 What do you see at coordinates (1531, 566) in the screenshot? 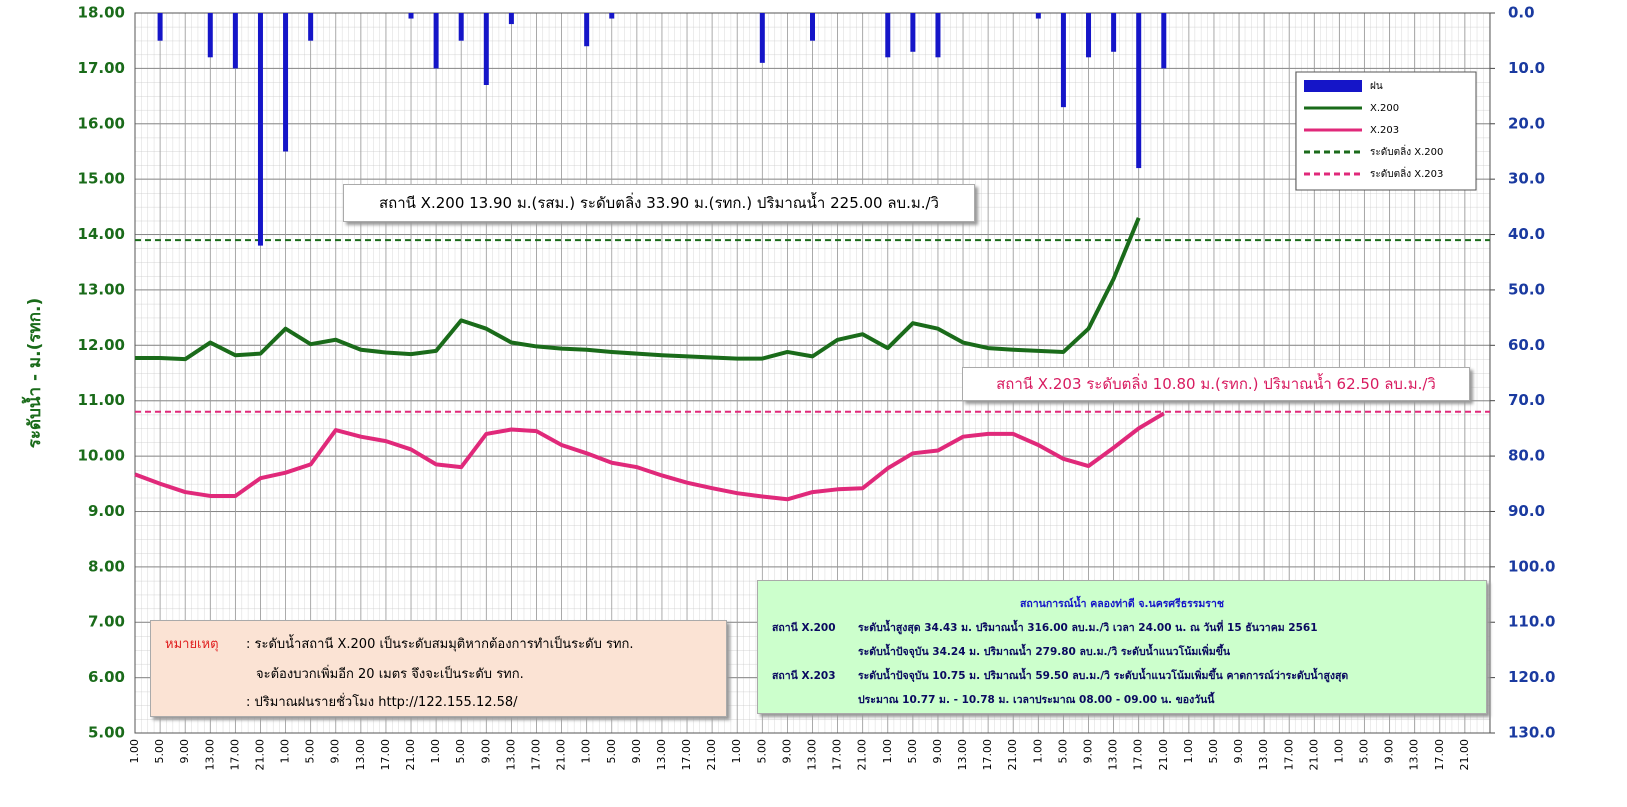
I see `y2-tick-label: 100.0` at bounding box center [1531, 566].